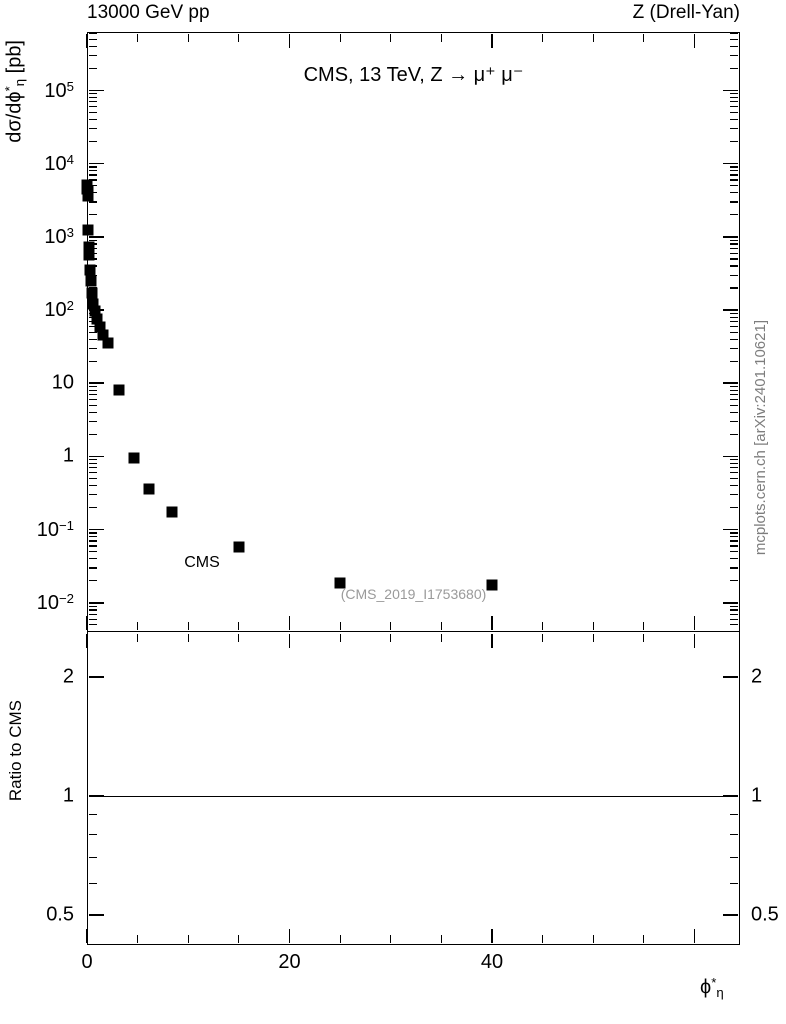 The image size is (786, 1024). Describe the element at coordinates (413, 797) in the screenshot. I see `ratio-unity-line` at that location.